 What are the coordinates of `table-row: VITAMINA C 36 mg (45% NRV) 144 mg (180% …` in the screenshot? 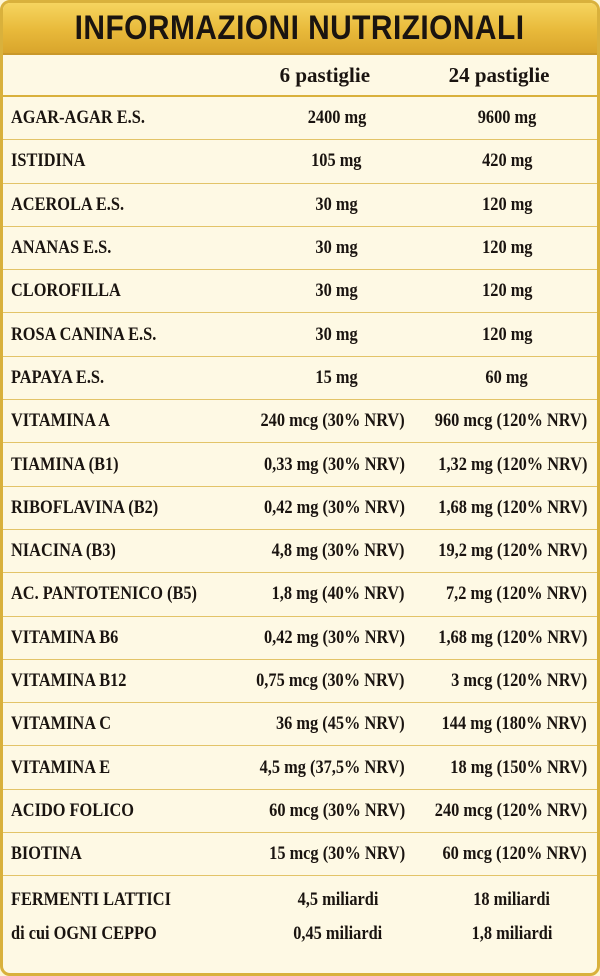 It's located at (300, 725).